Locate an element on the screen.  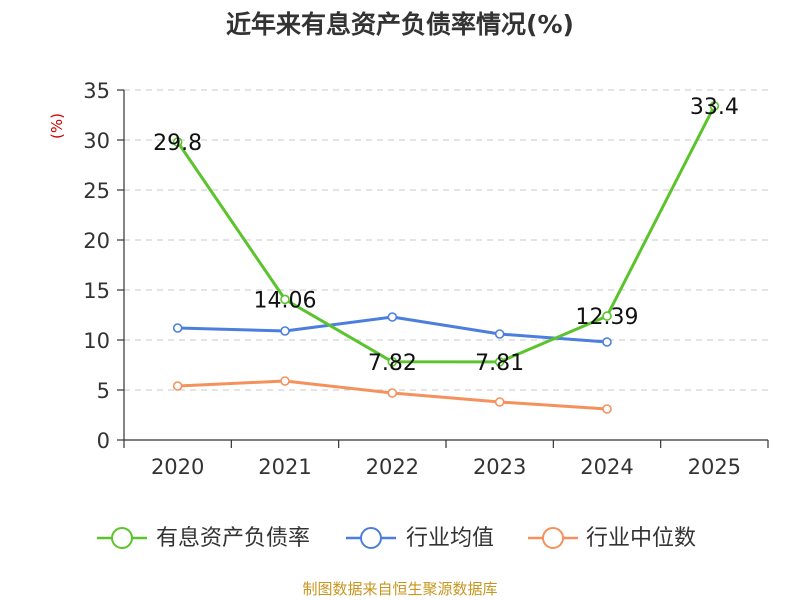
y-tick-label: 0 is located at coordinates (103, 441).